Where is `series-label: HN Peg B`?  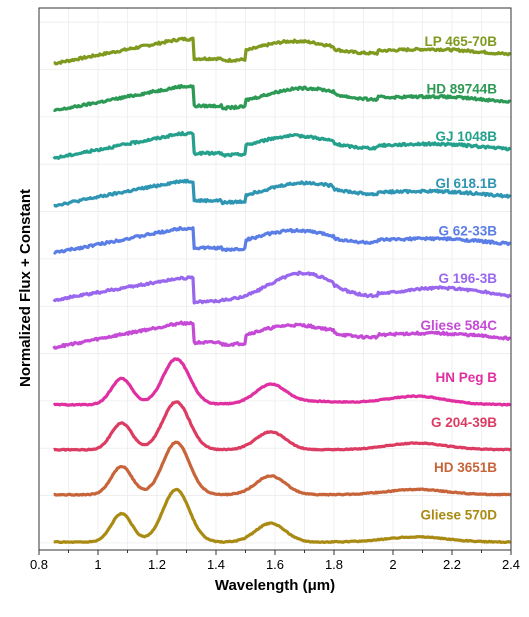 series-label: HN Peg B is located at coordinates (466, 377).